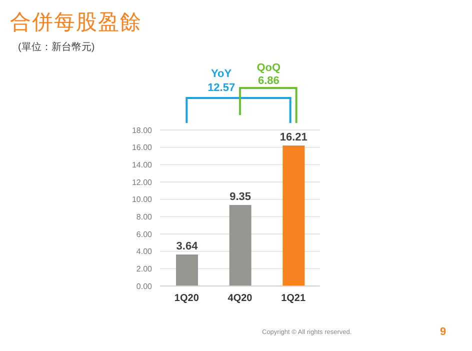  Describe the element at coordinates (293, 298) in the screenshot. I see `x-tick-label: 1Q21` at that location.